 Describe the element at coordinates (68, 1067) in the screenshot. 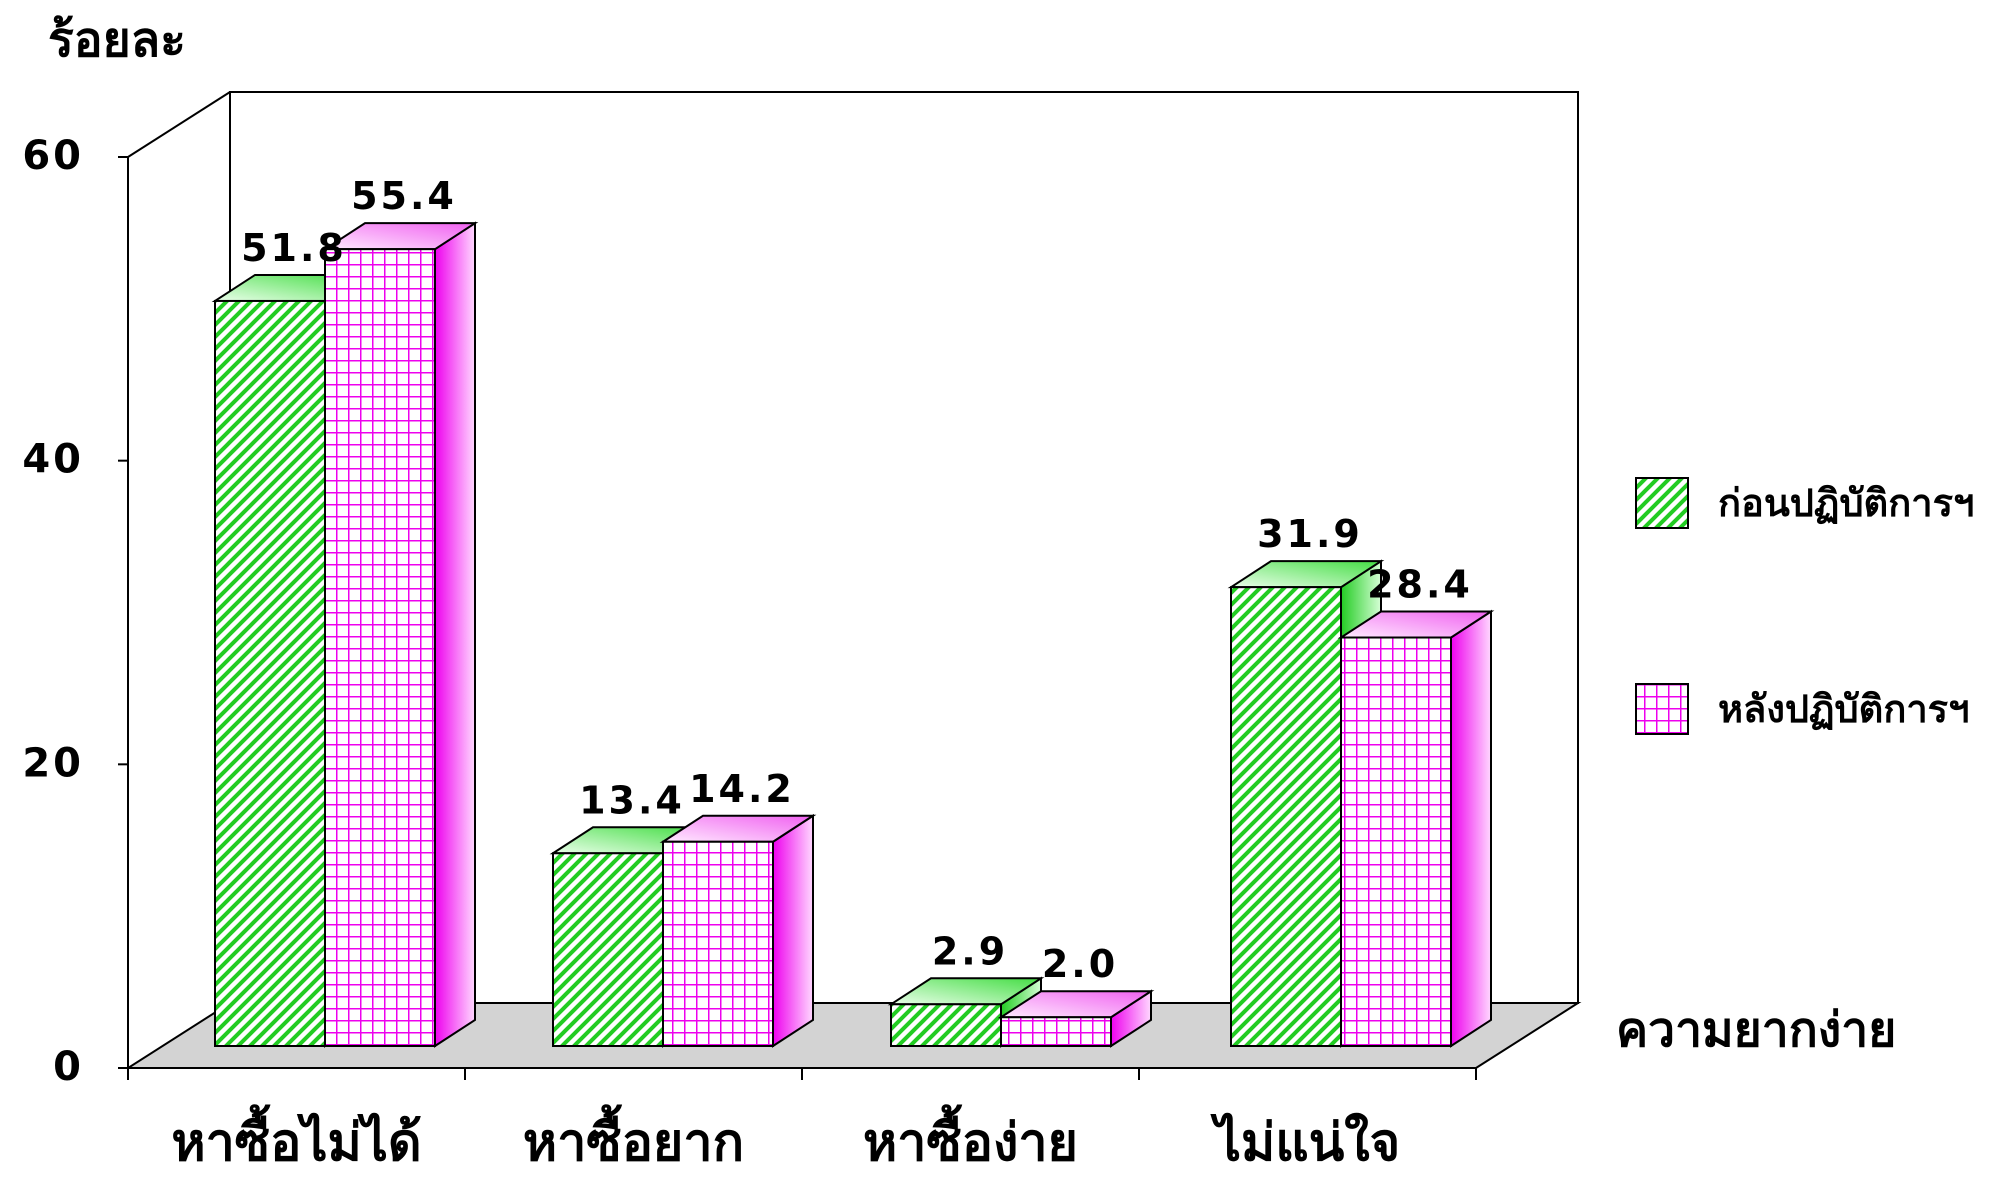

I see `y-tick-label: 0` at that location.